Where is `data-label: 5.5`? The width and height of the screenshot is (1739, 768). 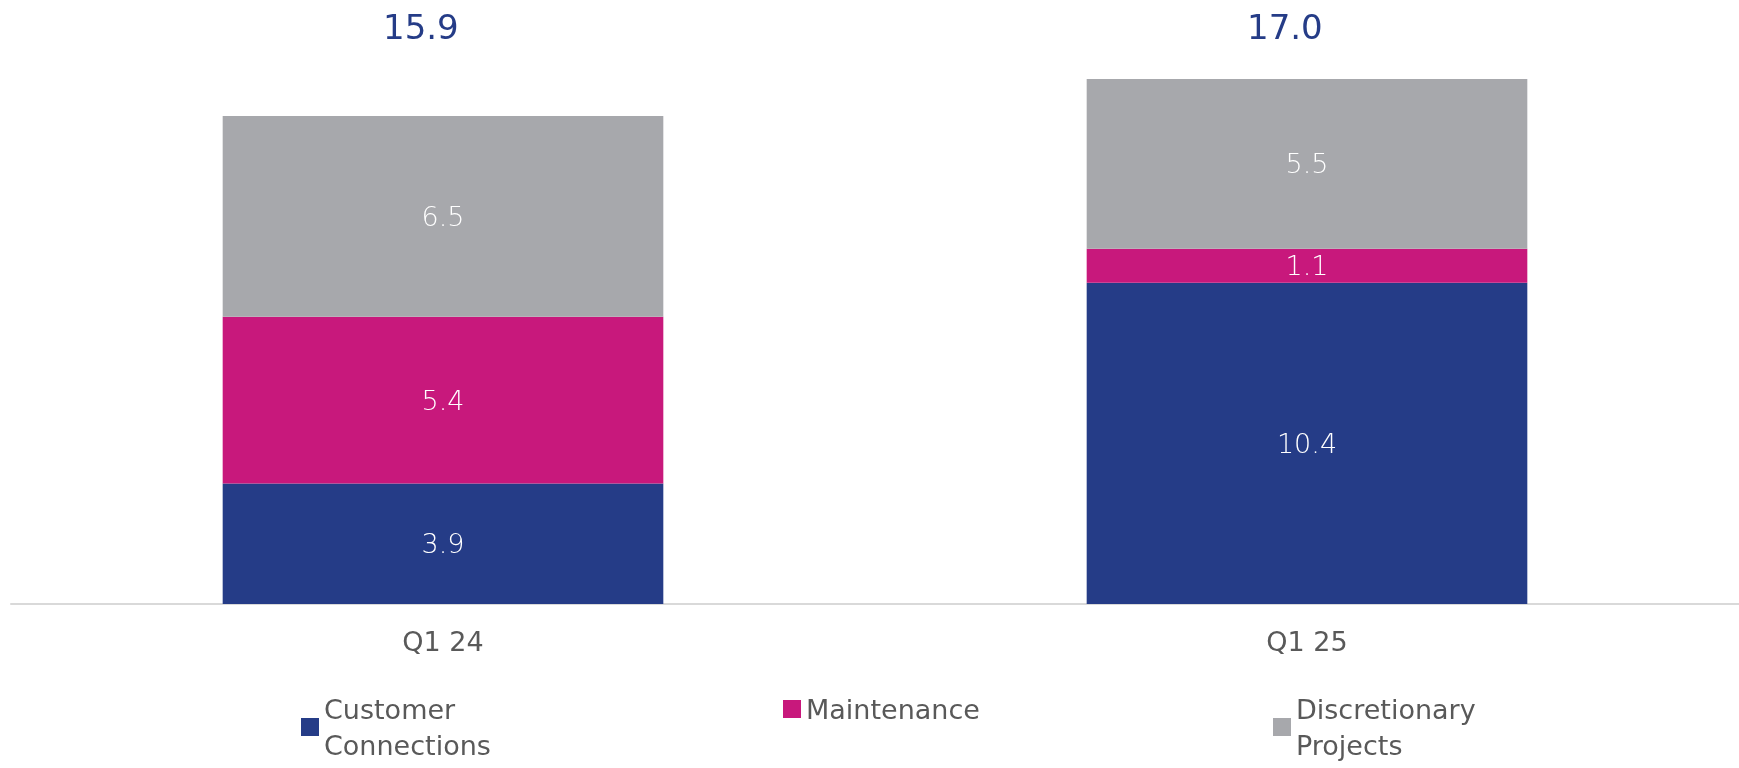 data-label: 5.5 is located at coordinates (1307, 164).